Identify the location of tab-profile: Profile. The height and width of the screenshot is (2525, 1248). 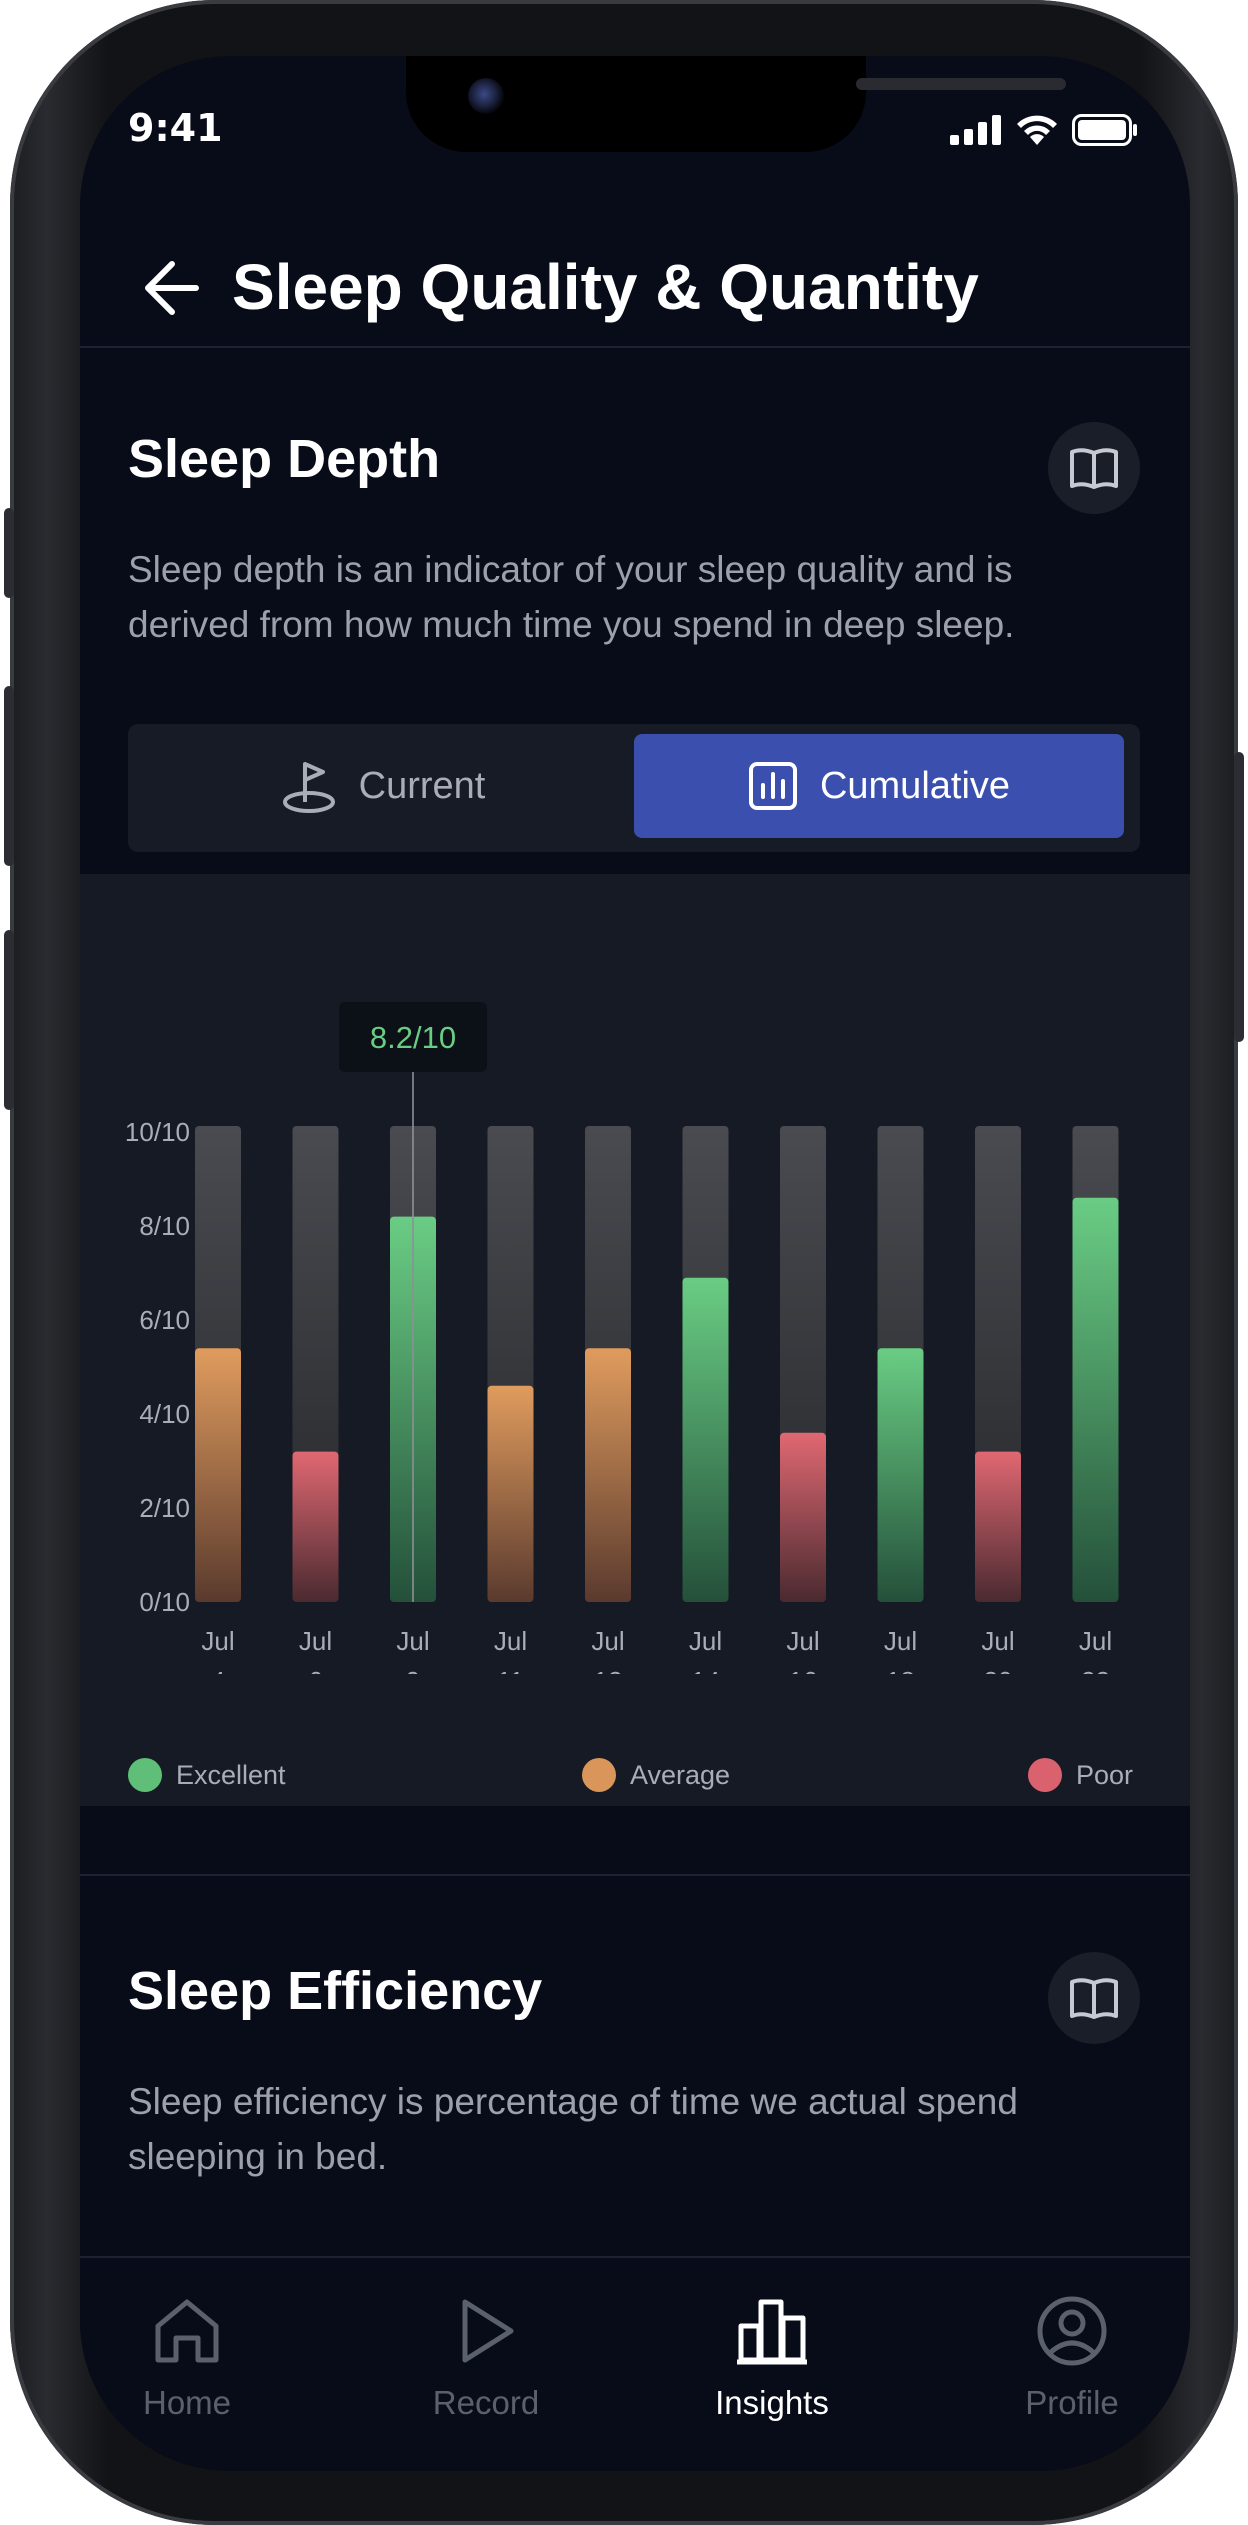
(1072, 2358).